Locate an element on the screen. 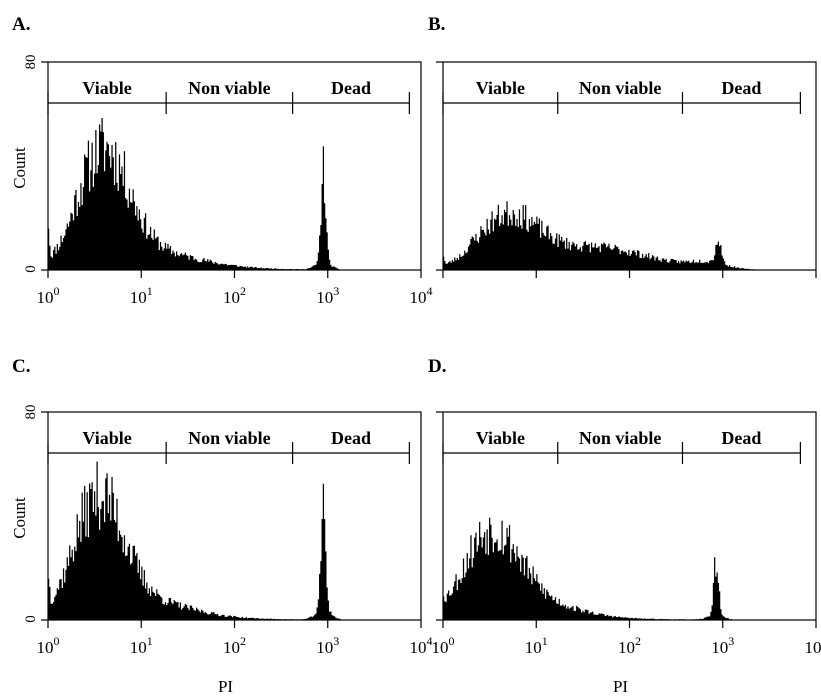 This screenshot has width=821, height=698. panel-label: A. is located at coordinates (21, 24).